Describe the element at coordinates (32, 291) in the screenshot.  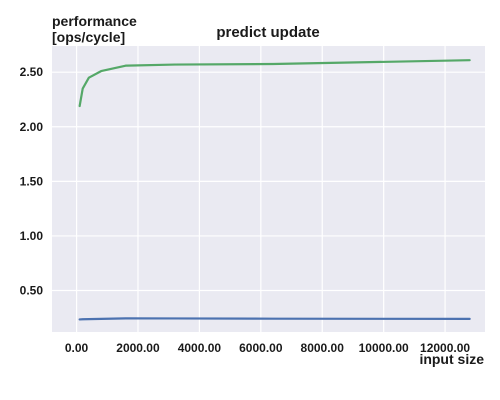
I see `y-tick-label: 0.50` at that location.